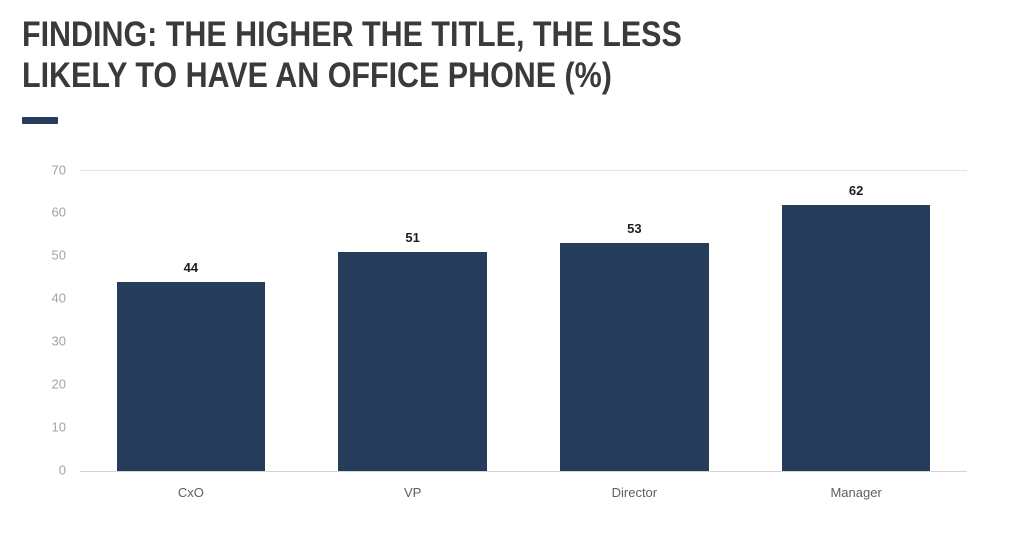 The height and width of the screenshot is (541, 1017). Describe the element at coordinates (58, 255) in the screenshot. I see `y-tick-label: 50` at that location.